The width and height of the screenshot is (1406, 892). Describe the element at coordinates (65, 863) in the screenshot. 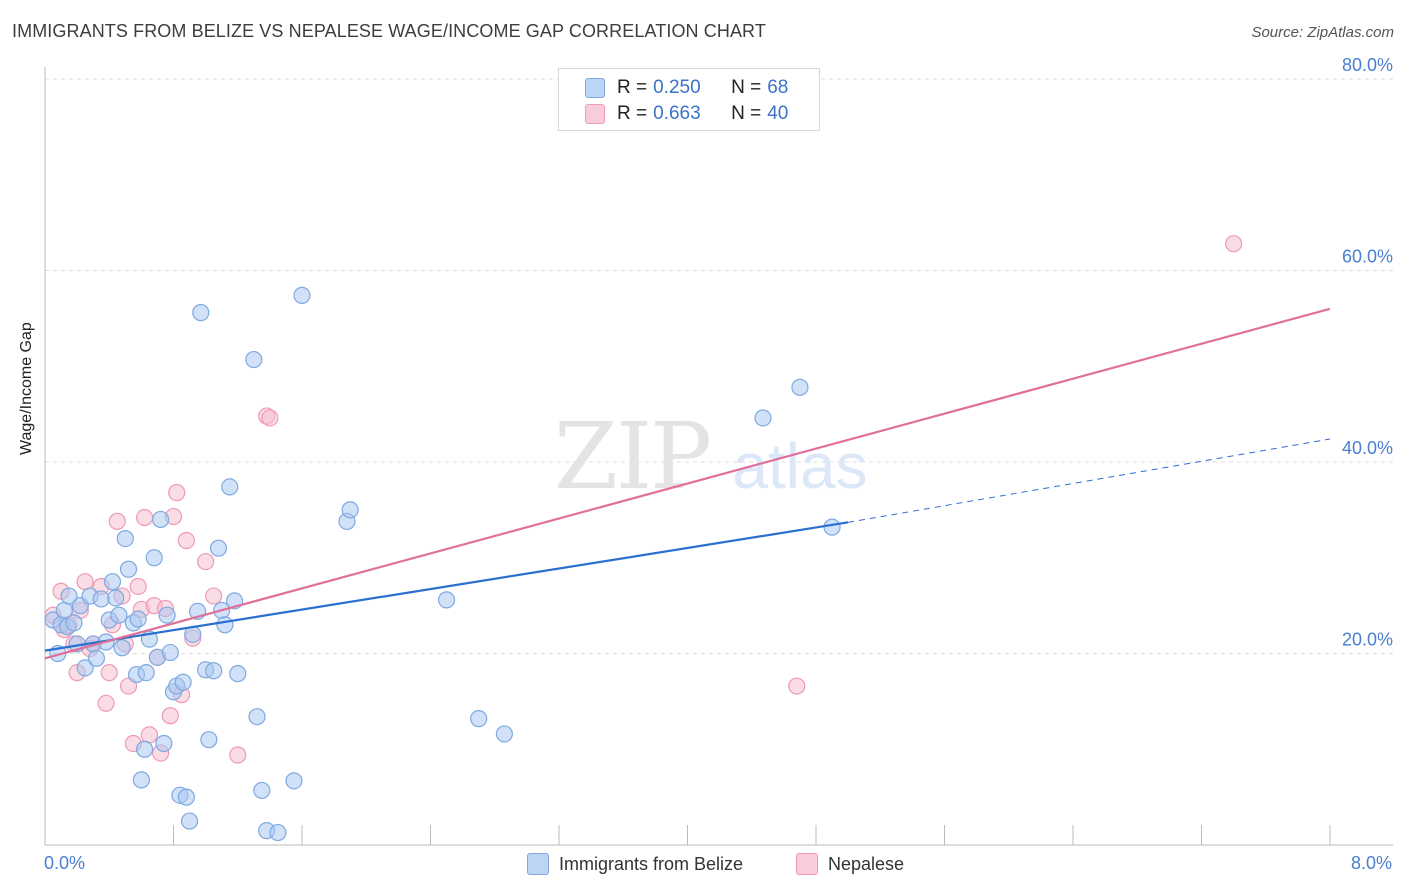

I see `x-tick-left: 0.0%` at that location.